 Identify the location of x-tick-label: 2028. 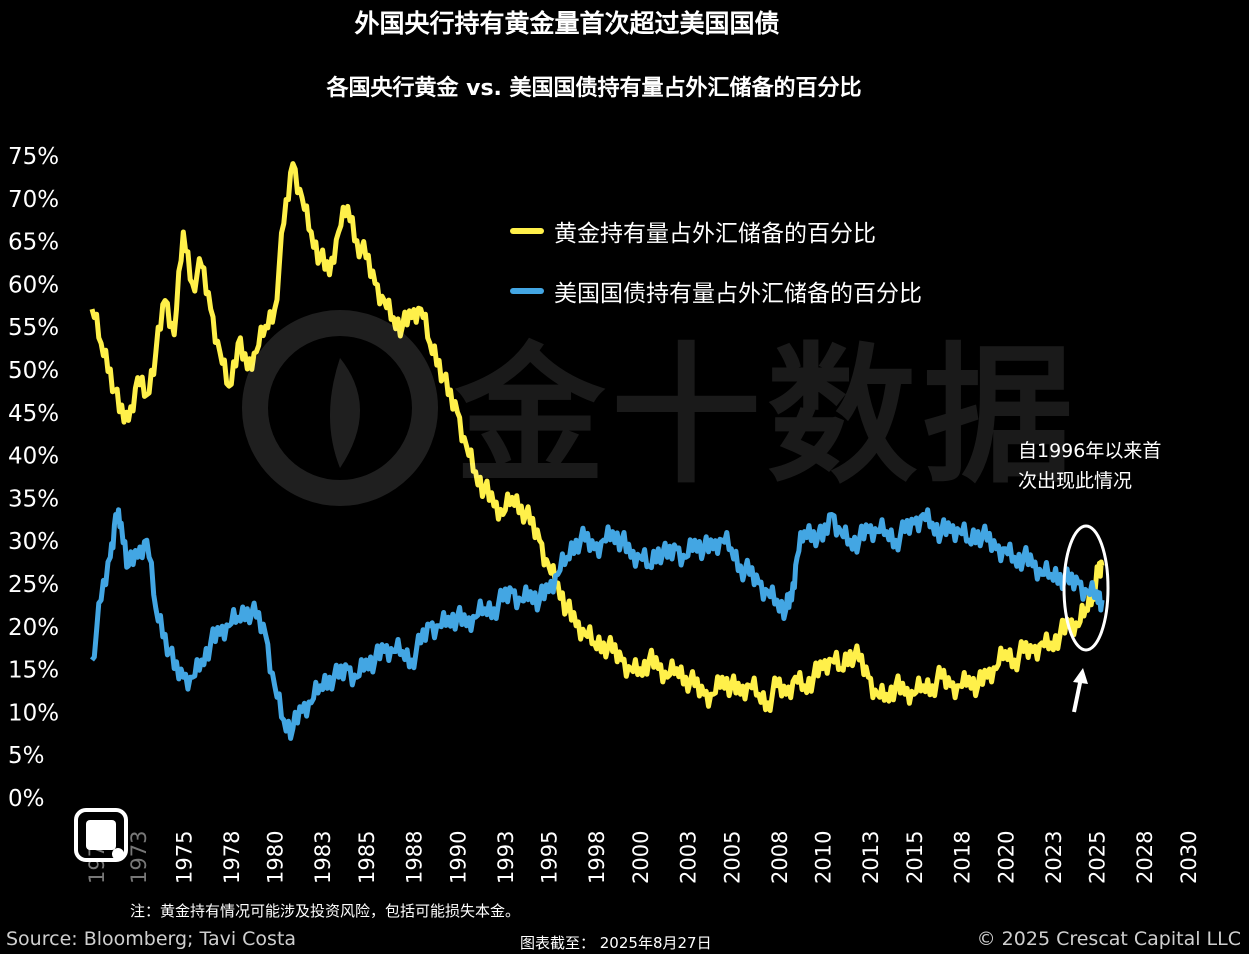
(1145, 857).